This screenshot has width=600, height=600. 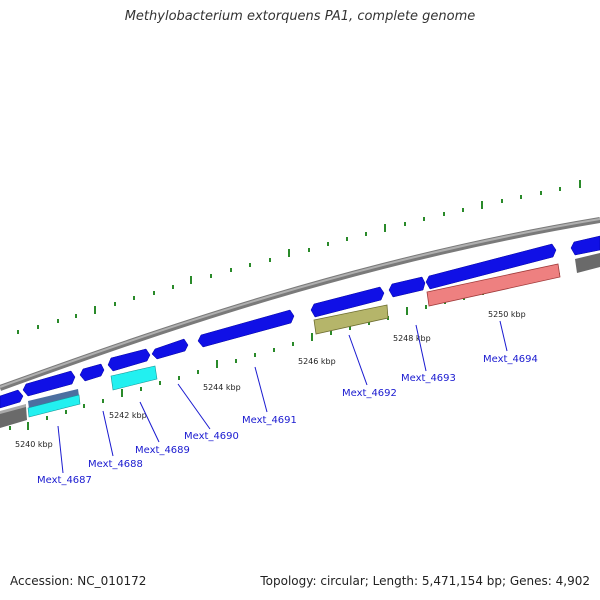 I want to click on kbp-label: 5244 kbp, so click(x=222, y=387).